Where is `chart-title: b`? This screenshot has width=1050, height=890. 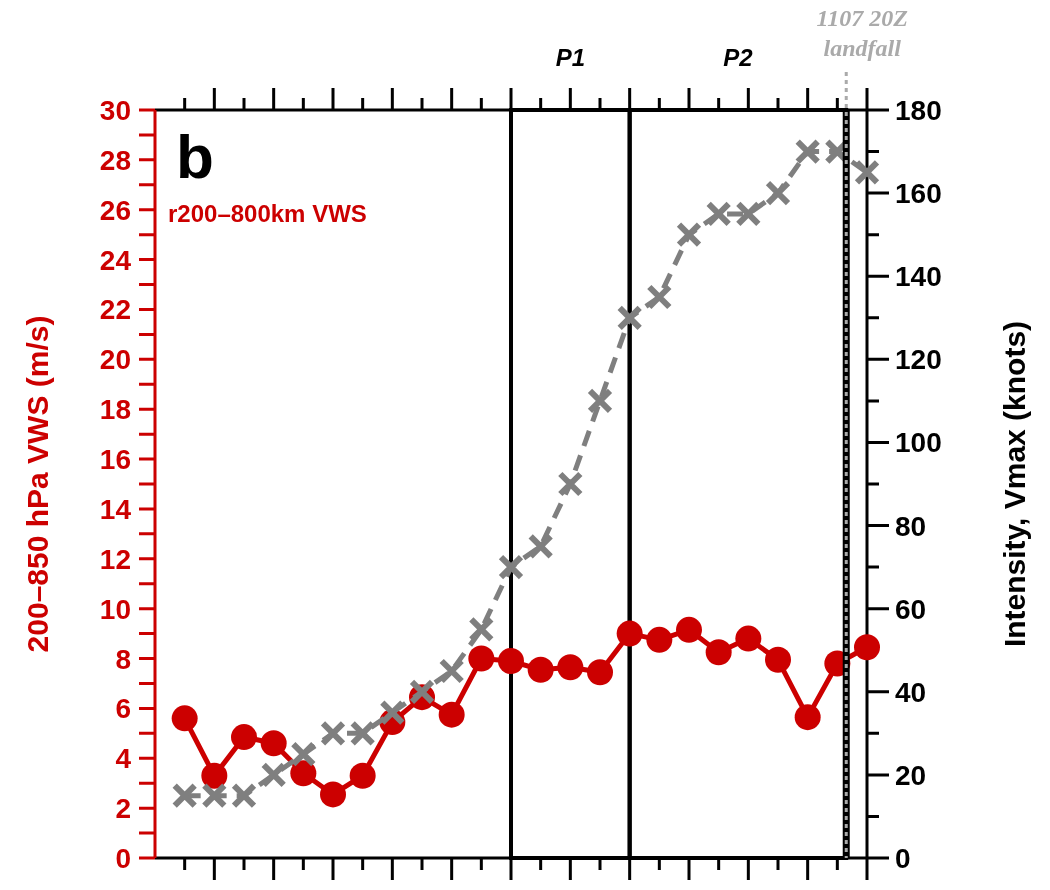
chart-title: b is located at coordinates (195, 156).